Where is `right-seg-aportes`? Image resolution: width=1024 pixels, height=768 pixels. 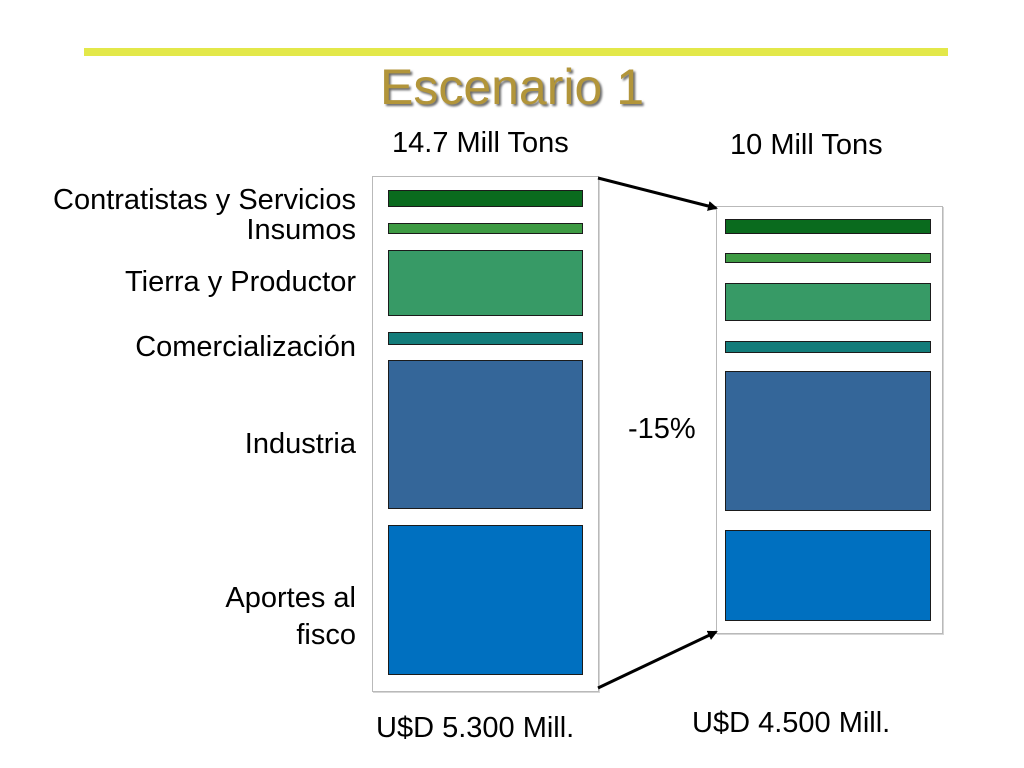 right-seg-aportes is located at coordinates (828, 575).